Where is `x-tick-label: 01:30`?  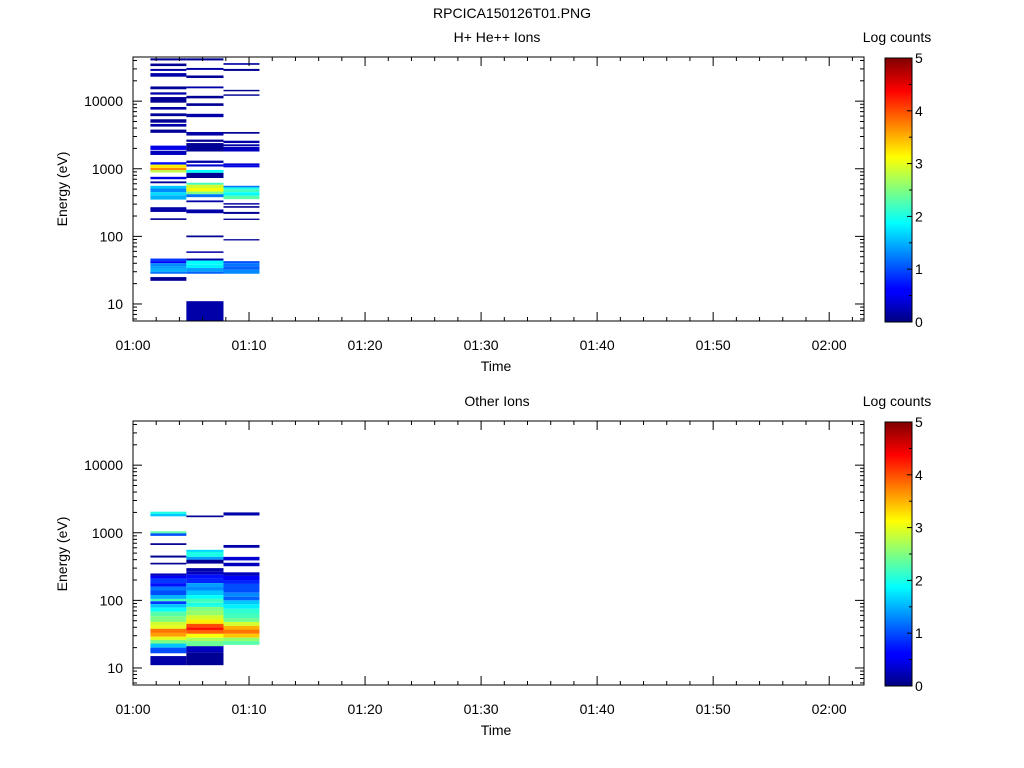 x-tick-label: 01:30 is located at coordinates (481, 345).